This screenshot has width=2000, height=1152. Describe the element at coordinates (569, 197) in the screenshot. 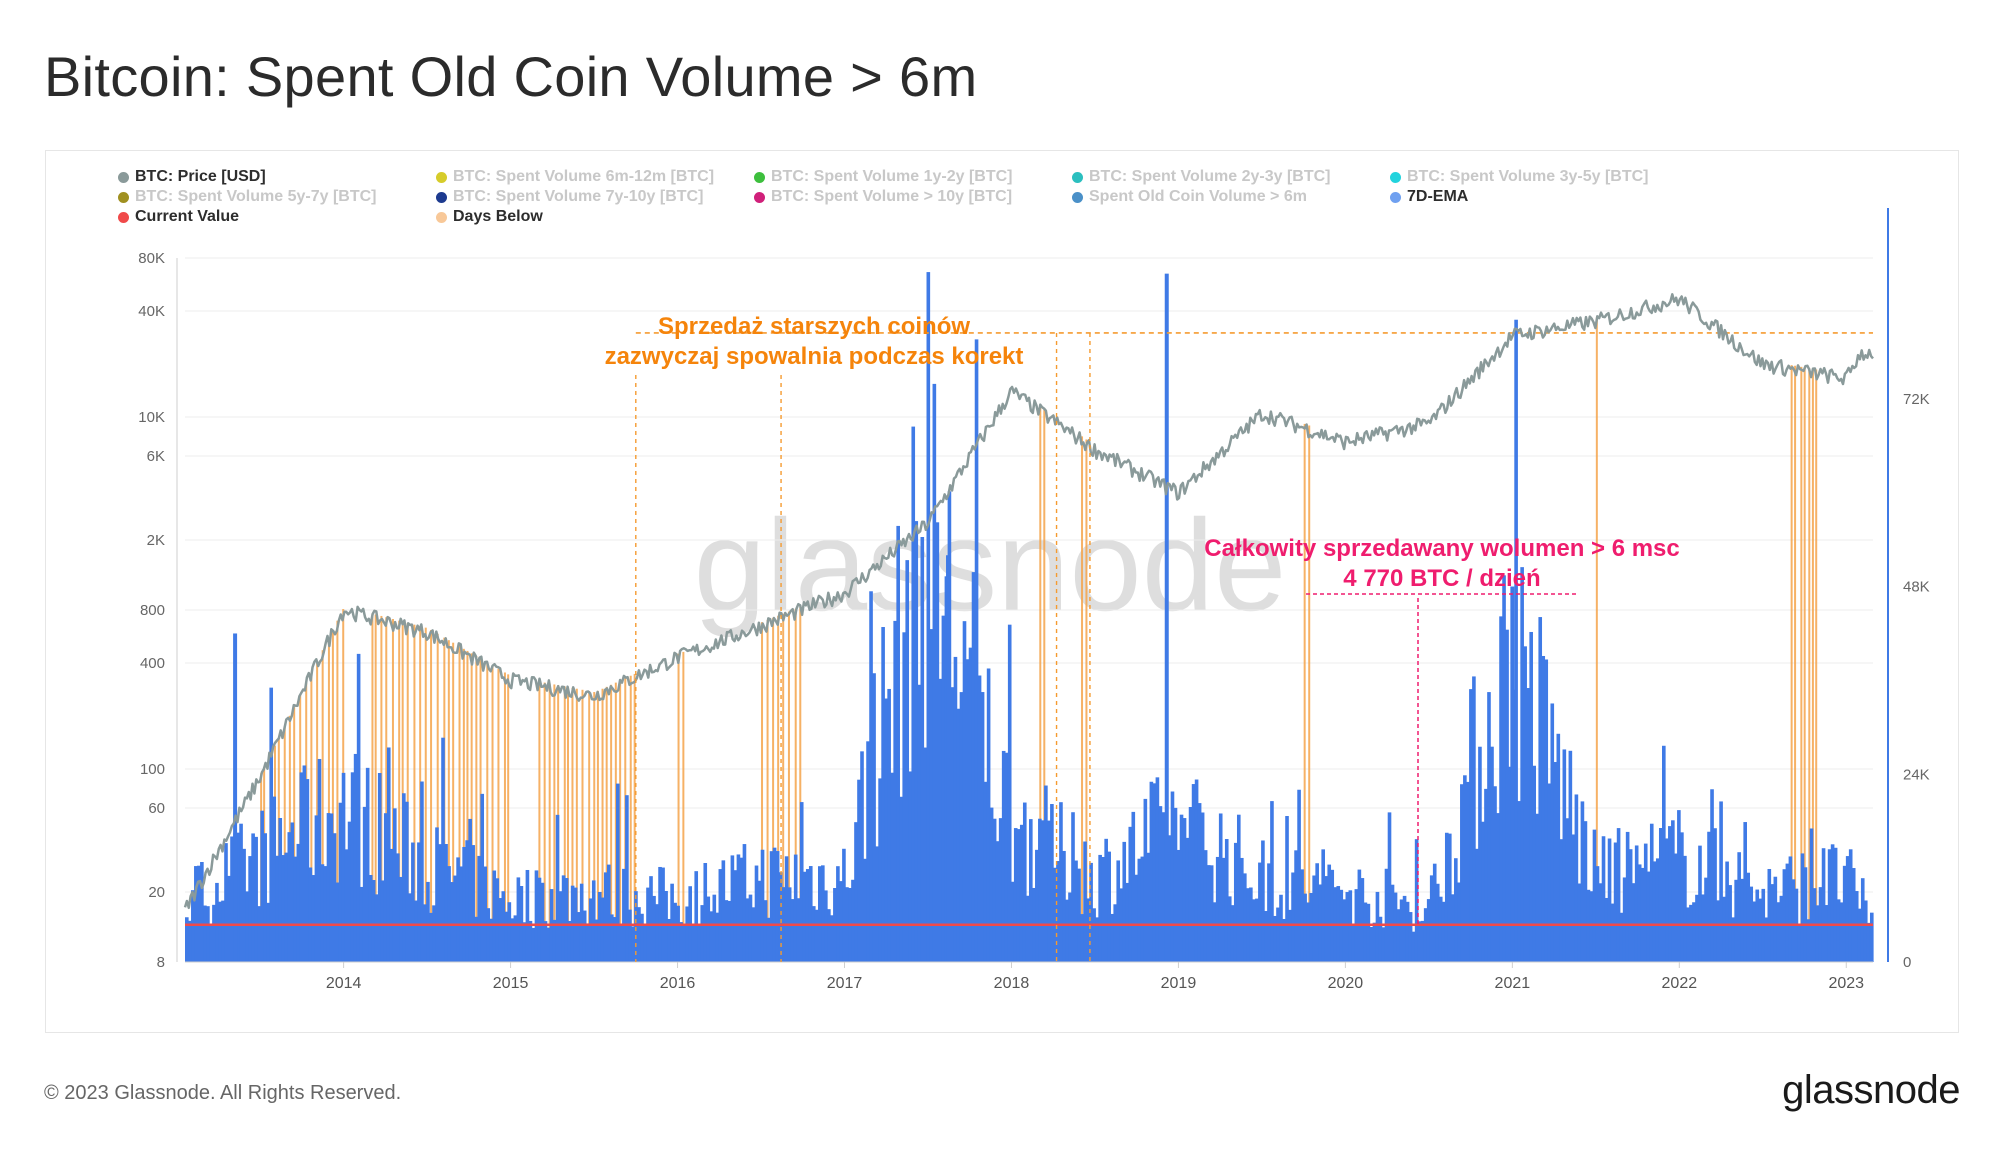

I see `legend-item: BTC: Spent Volume 7y-10y [BTC]` at that location.